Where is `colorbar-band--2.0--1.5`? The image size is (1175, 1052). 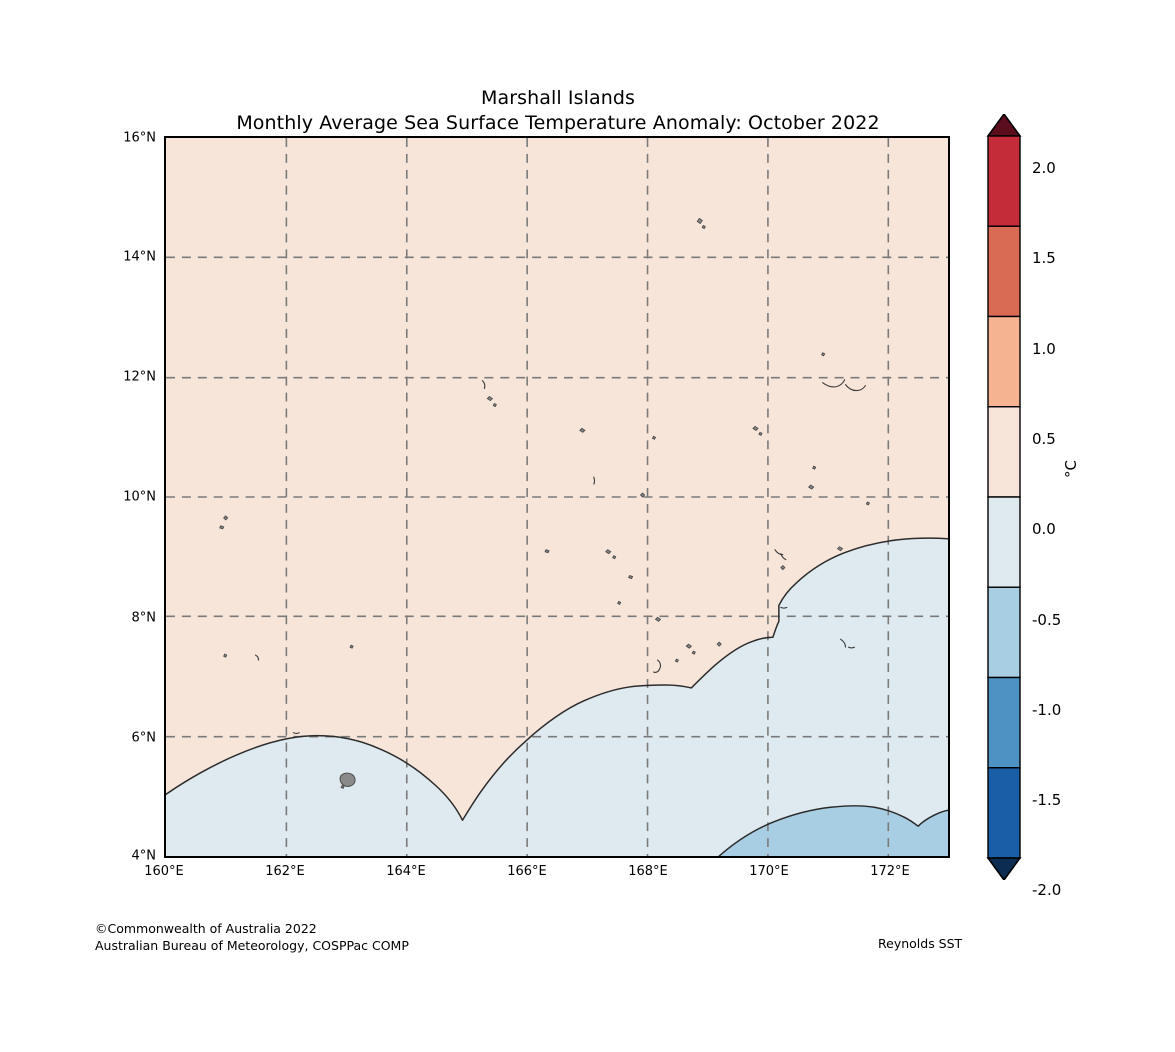
colorbar-band--2.0--1.5 is located at coordinates (1004, 813).